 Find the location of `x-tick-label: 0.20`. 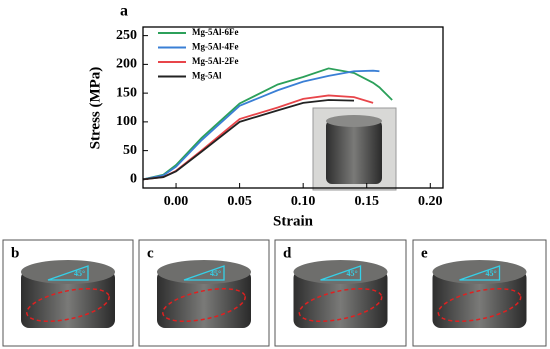

x-tick-label: 0.20 is located at coordinates (430, 201).